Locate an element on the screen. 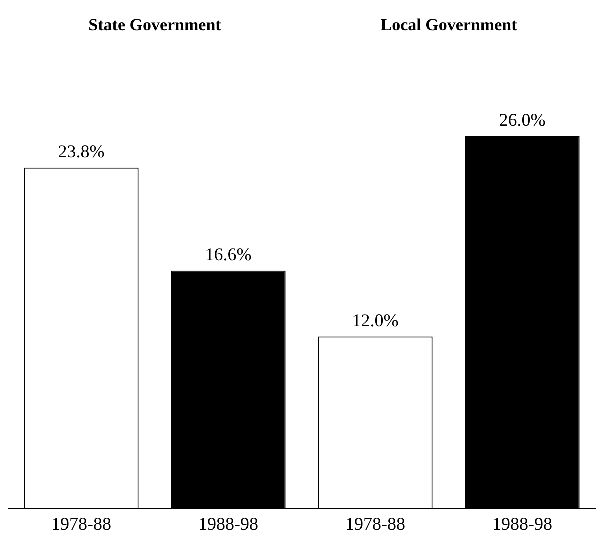 This screenshot has width=605, height=550. data-label: 16.6% is located at coordinates (228, 254).